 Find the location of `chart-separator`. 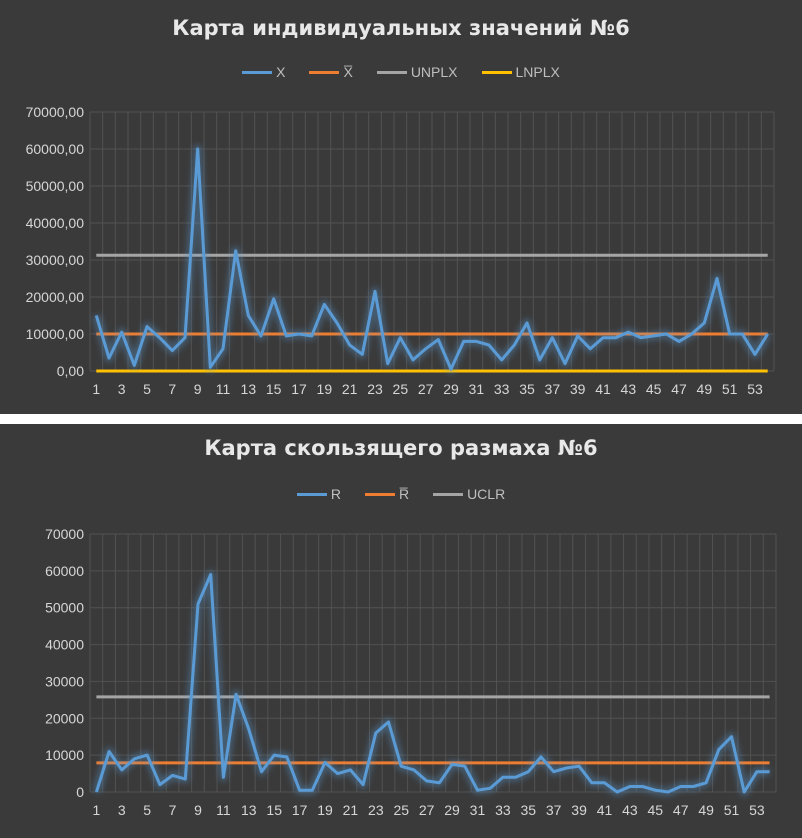

chart-separator is located at coordinates (401, 419).